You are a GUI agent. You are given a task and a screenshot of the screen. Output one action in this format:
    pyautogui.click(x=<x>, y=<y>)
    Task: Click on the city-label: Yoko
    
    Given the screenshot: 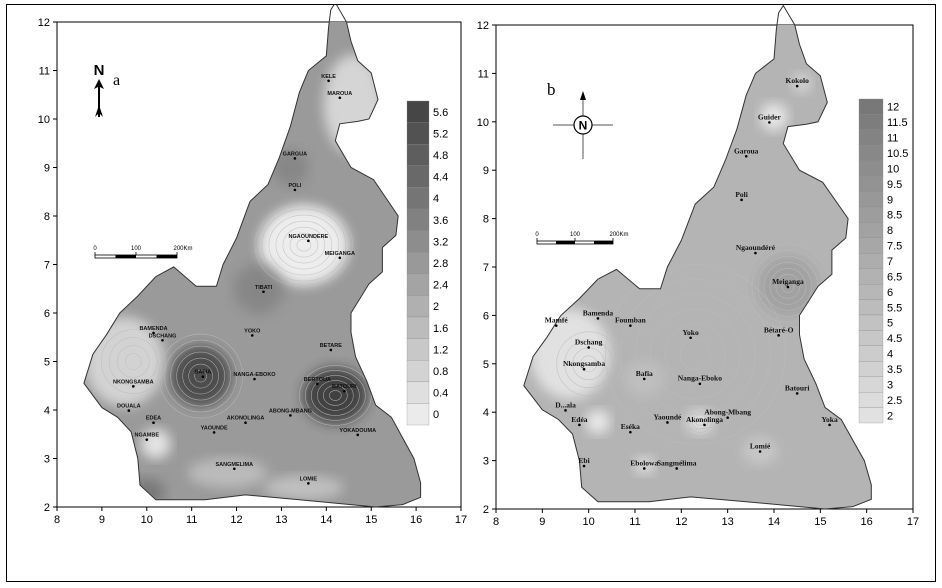 What is the action you would take?
    pyautogui.click(x=690, y=332)
    